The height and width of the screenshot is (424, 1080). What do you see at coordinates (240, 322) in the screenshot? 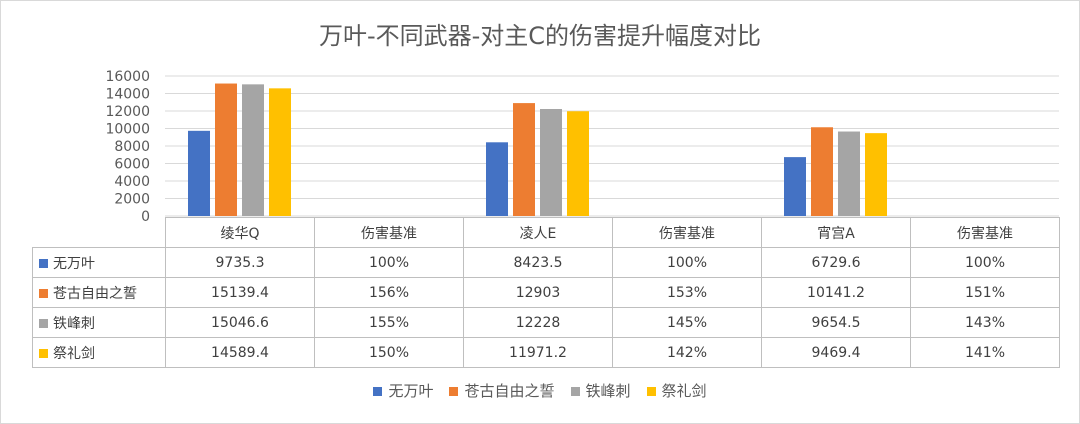
I see `data-label: 15046.6` at bounding box center [240, 322].